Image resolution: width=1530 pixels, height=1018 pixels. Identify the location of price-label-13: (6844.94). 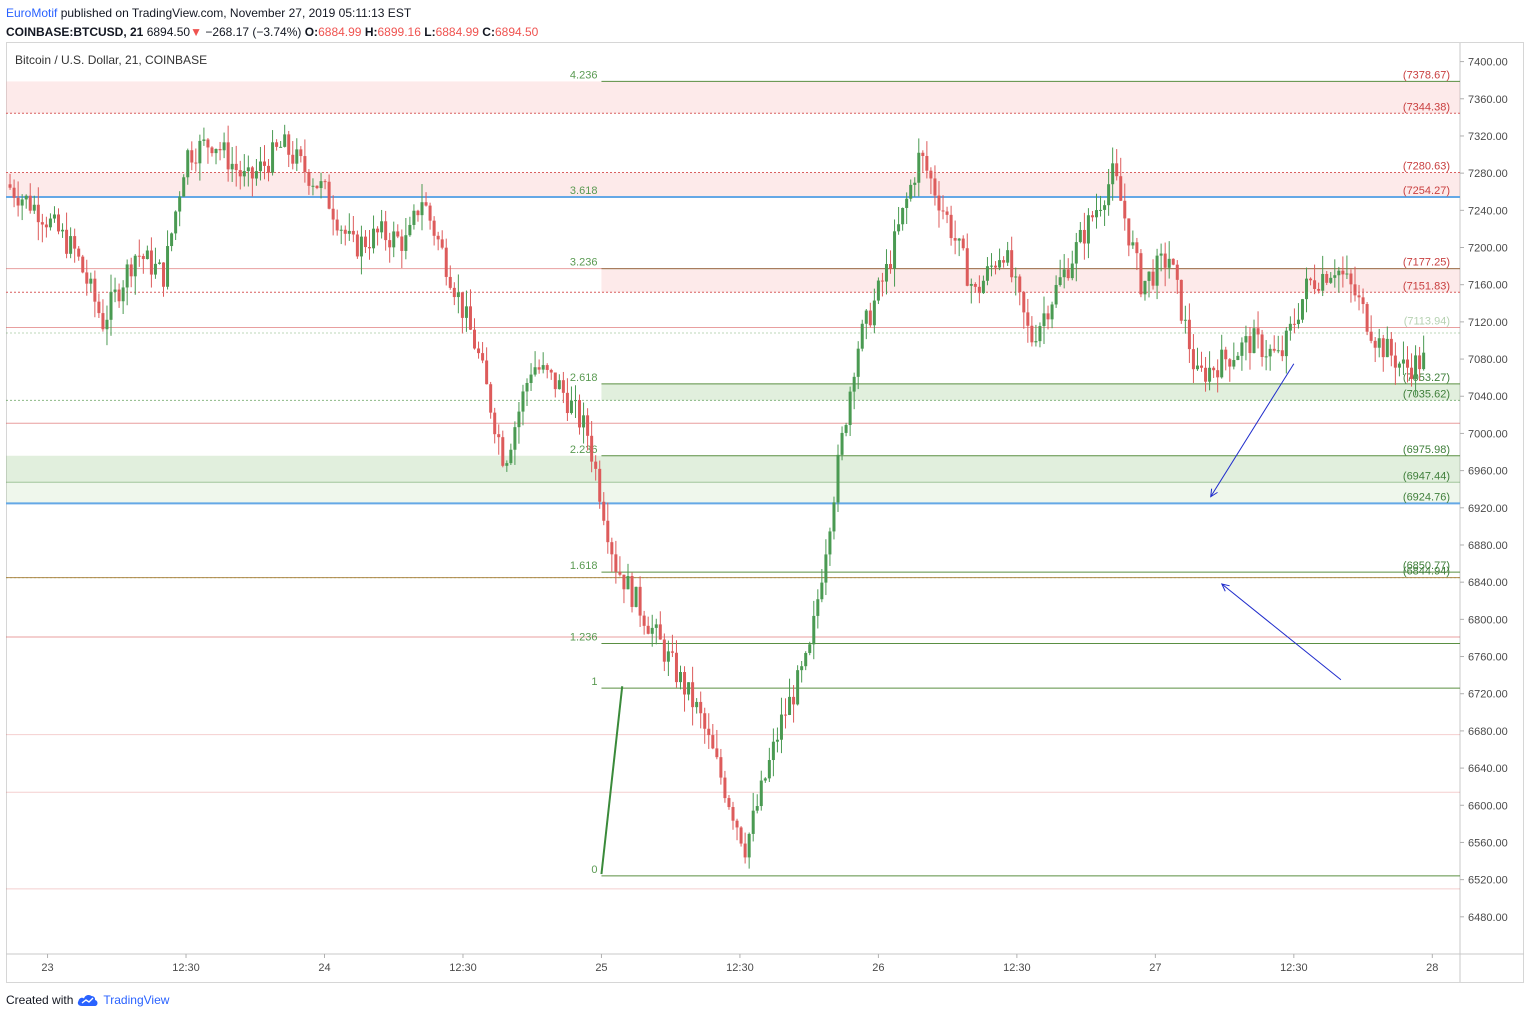
(1426, 572).